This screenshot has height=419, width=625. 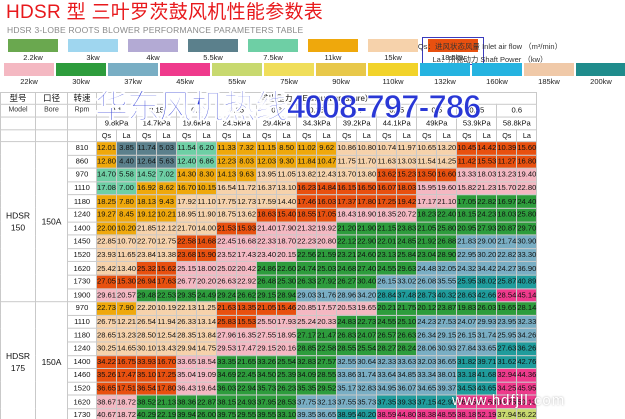 What do you see at coordinates (277, 110) in the screenshot?
I see `header-pressure-mpa: 0.3` at bounding box center [277, 110].